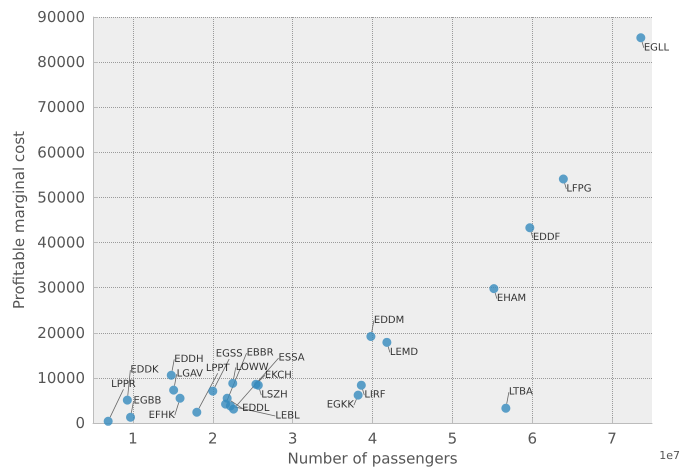 The width and height of the screenshot is (686, 471). What do you see at coordinates (293, 439) in the screenshot?
I see `x-tick-label: 3` at bounding box center [293, 439].